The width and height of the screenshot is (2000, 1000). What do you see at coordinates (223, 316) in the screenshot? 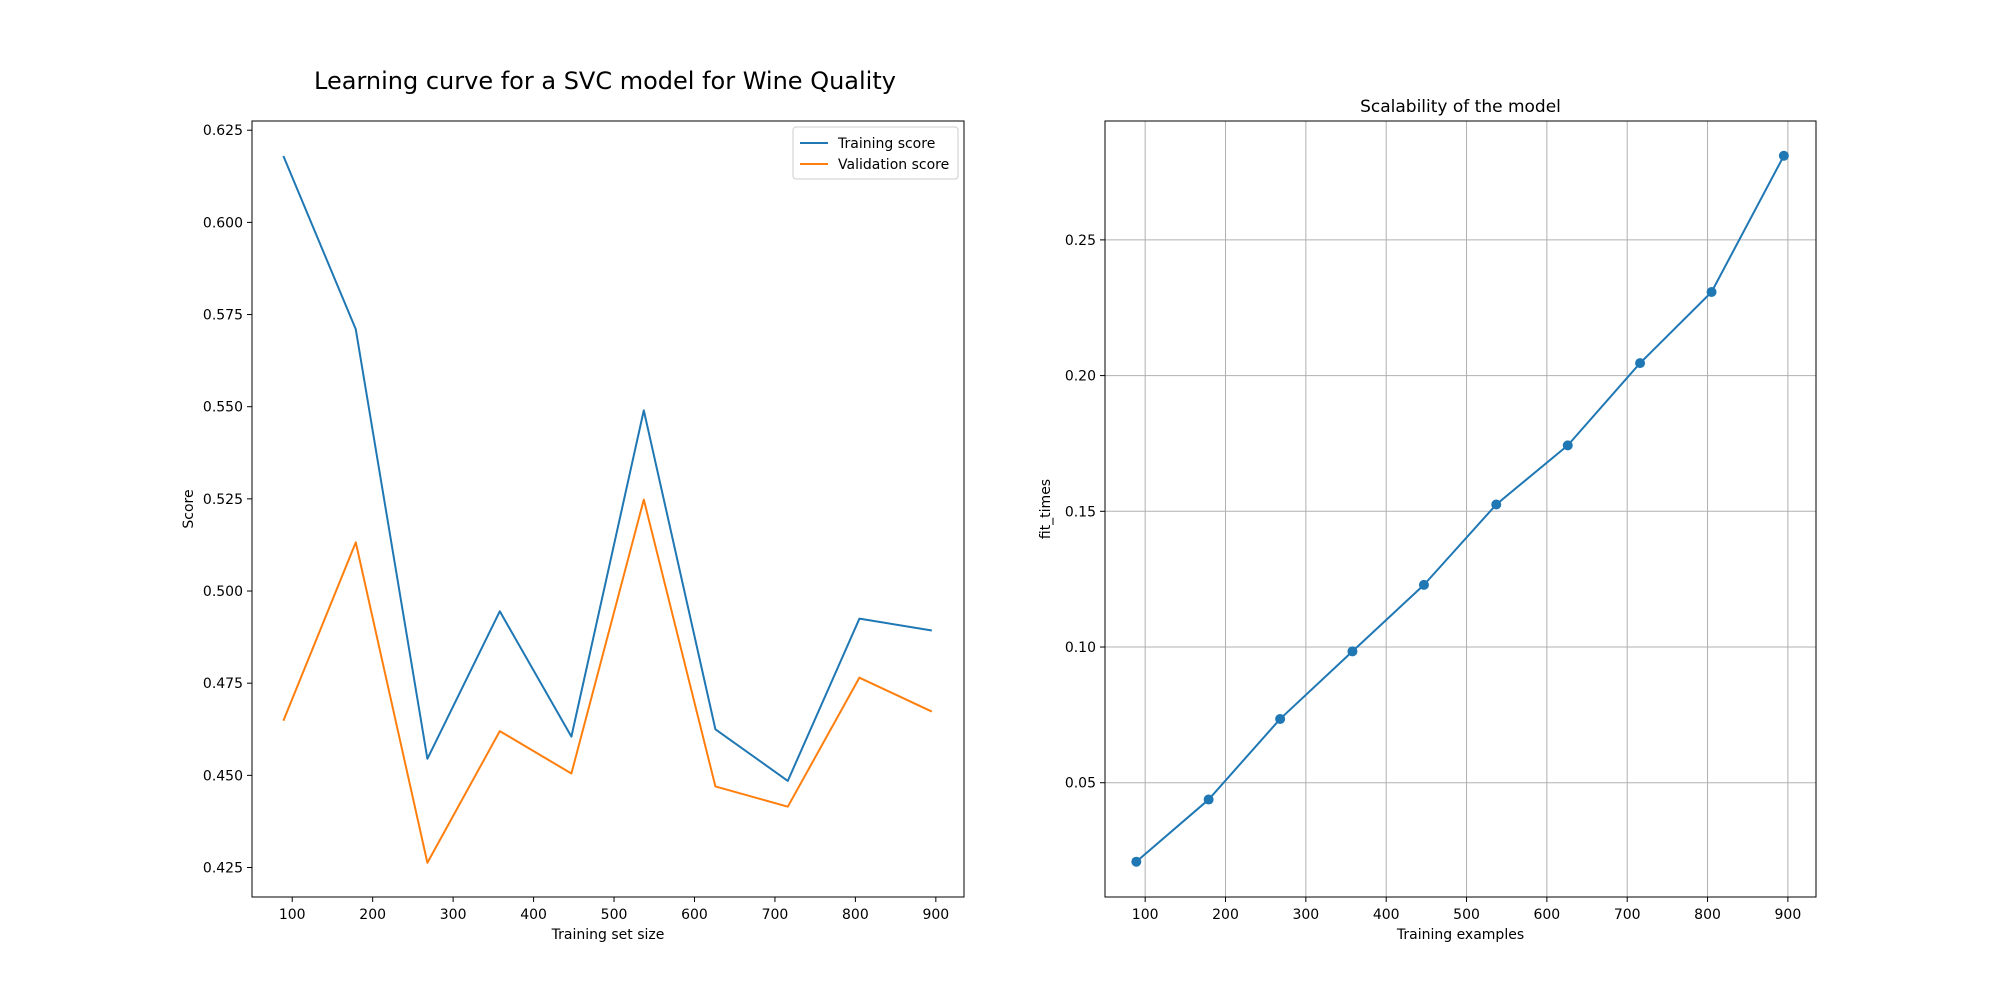
I see `y-tick-label: 0.575` at bounding box center [223, 316].